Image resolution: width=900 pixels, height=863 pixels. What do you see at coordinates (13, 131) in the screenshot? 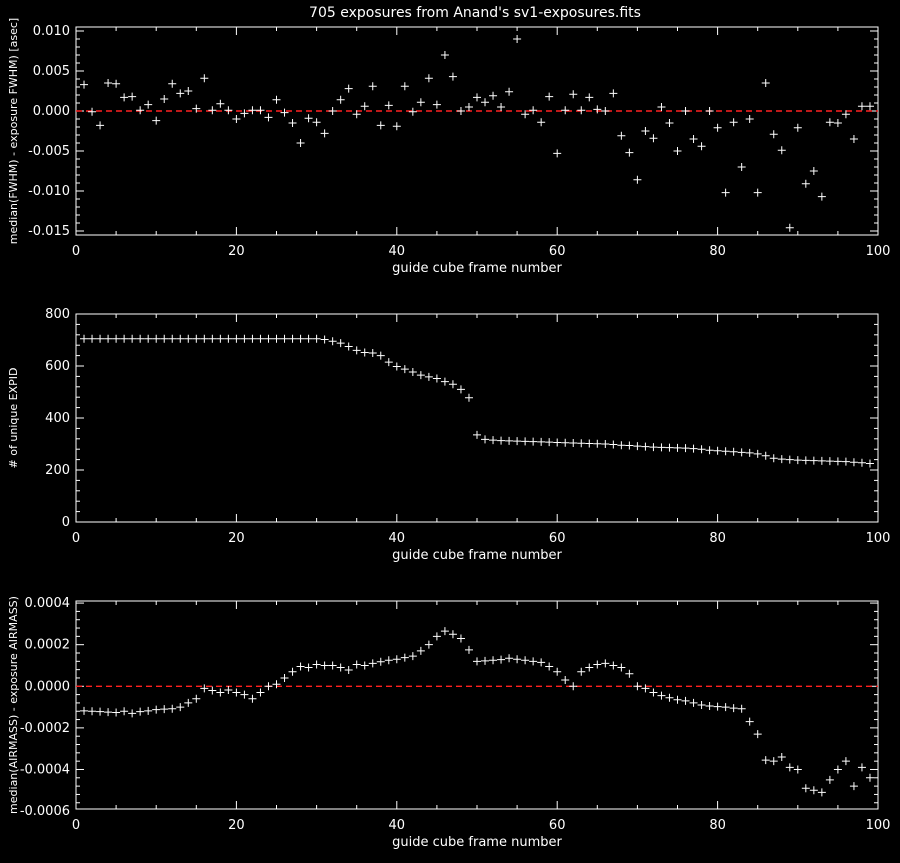
I see `y-axis-label: median(FWHM) - exposure FWHM) [asec]` at bounding box center [13, 131].